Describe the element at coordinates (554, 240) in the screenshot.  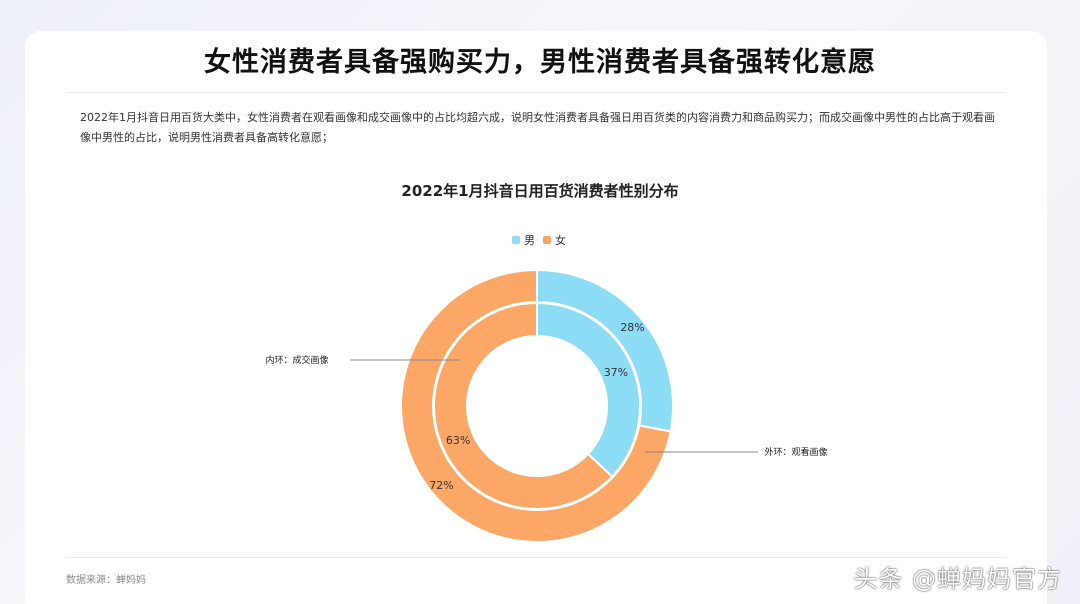
I see `legend-item-female: 女` at that location.